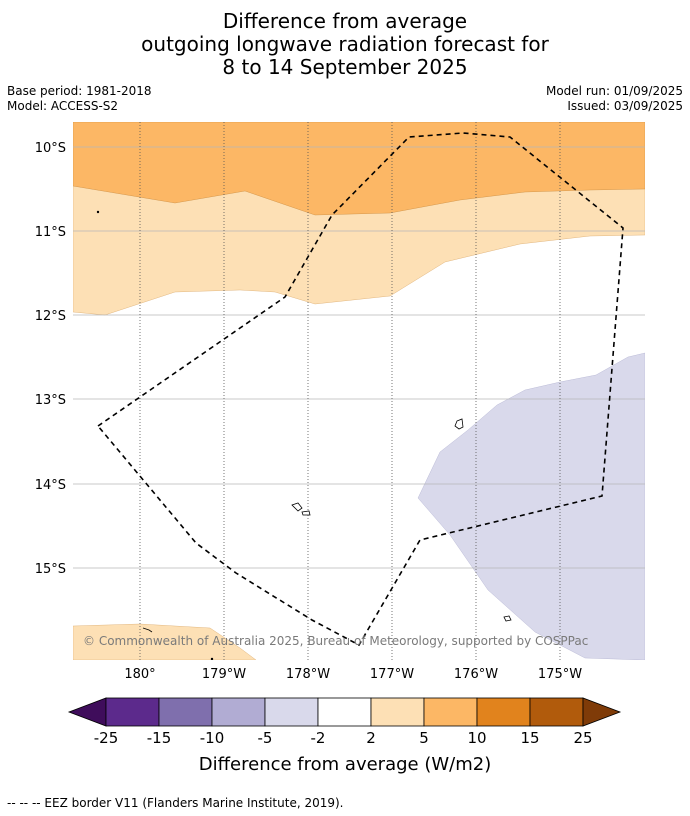 Image resolution: width=690 pixels, height=816 pixels. I want to click on lat-labels: 10°S 11°S 12°S 13°S 14°S 15°S, so click(50, 359).